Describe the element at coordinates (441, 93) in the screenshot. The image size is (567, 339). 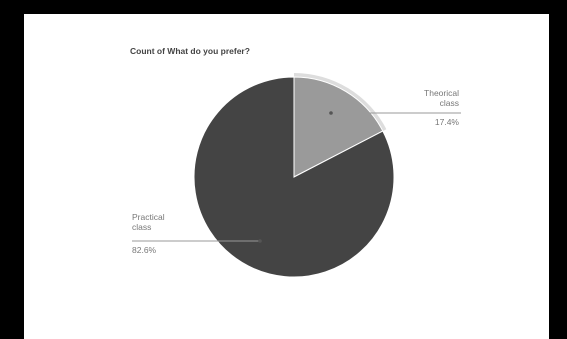
I see `slice-label-text: Theorical` at that location.